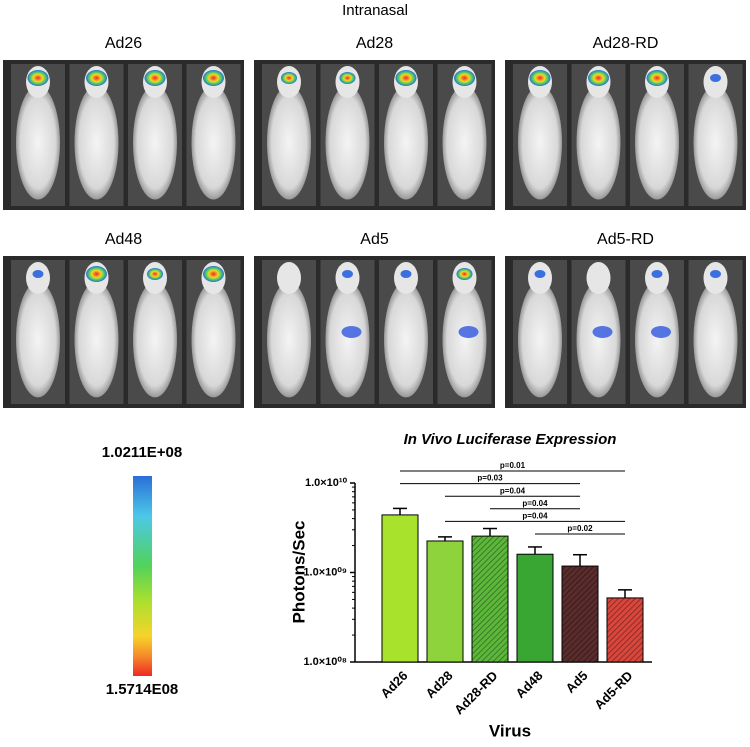 The image size is (750, 747). What do you see at coordinates (613, 690) in the screenshot?
I see `x-tick-label: Ad5-RD` at bounding box center [613, 690].